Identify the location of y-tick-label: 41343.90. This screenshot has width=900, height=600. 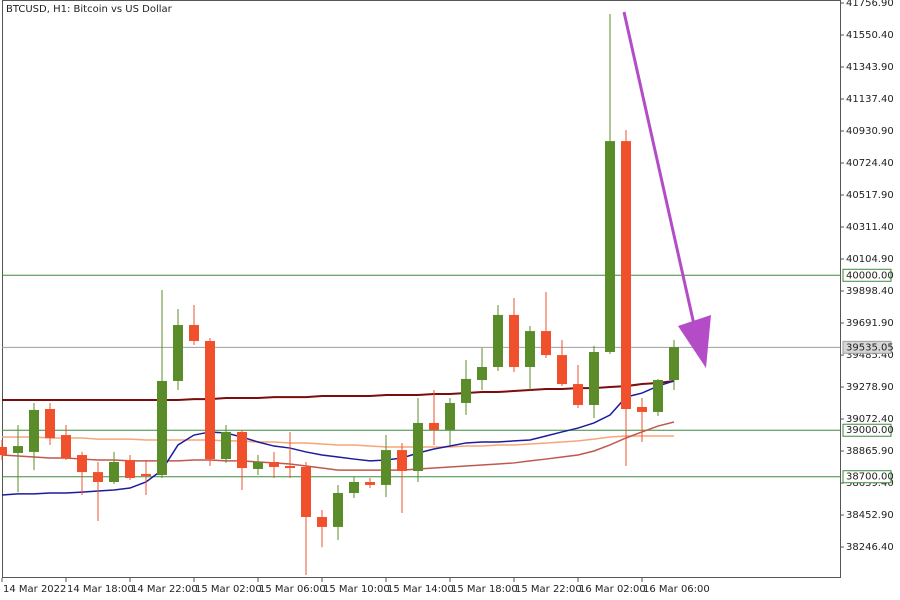
(870, 67).